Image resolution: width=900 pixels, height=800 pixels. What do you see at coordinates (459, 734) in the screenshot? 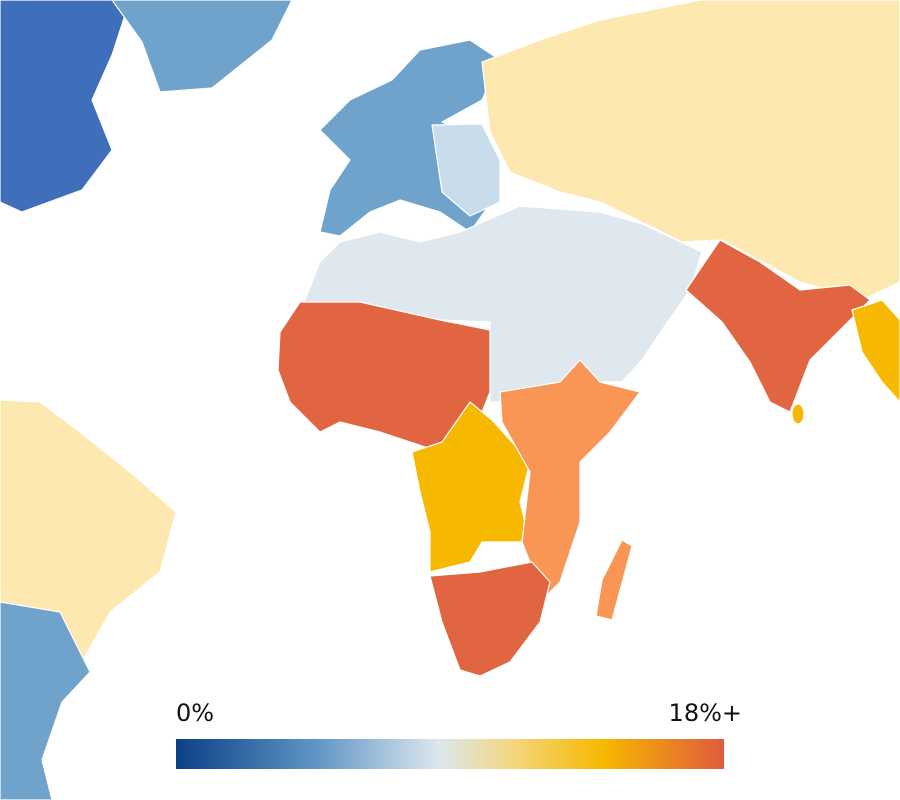
I see `legend: 0% 18%+` at bounding box center [459, 734].